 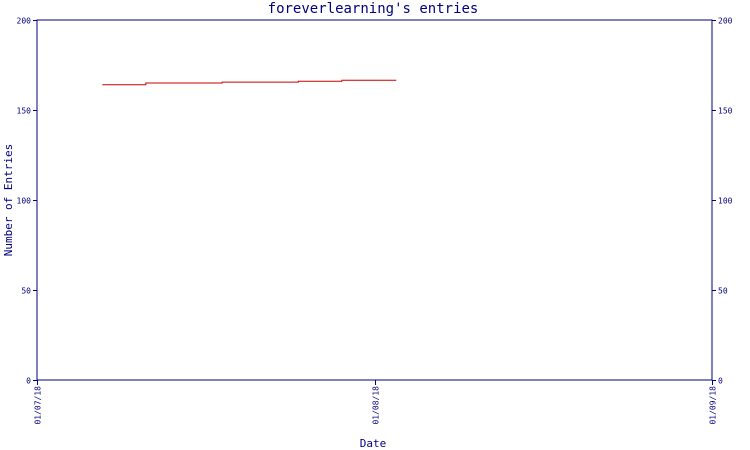 I want to click on x-axis-label: Date, so click(x=373, y=443).